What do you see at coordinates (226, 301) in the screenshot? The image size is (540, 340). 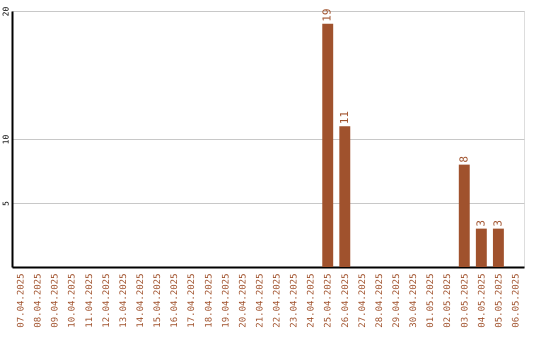 I see `x-tick-label: 19.04.2025` at bounding box center [226, 301].